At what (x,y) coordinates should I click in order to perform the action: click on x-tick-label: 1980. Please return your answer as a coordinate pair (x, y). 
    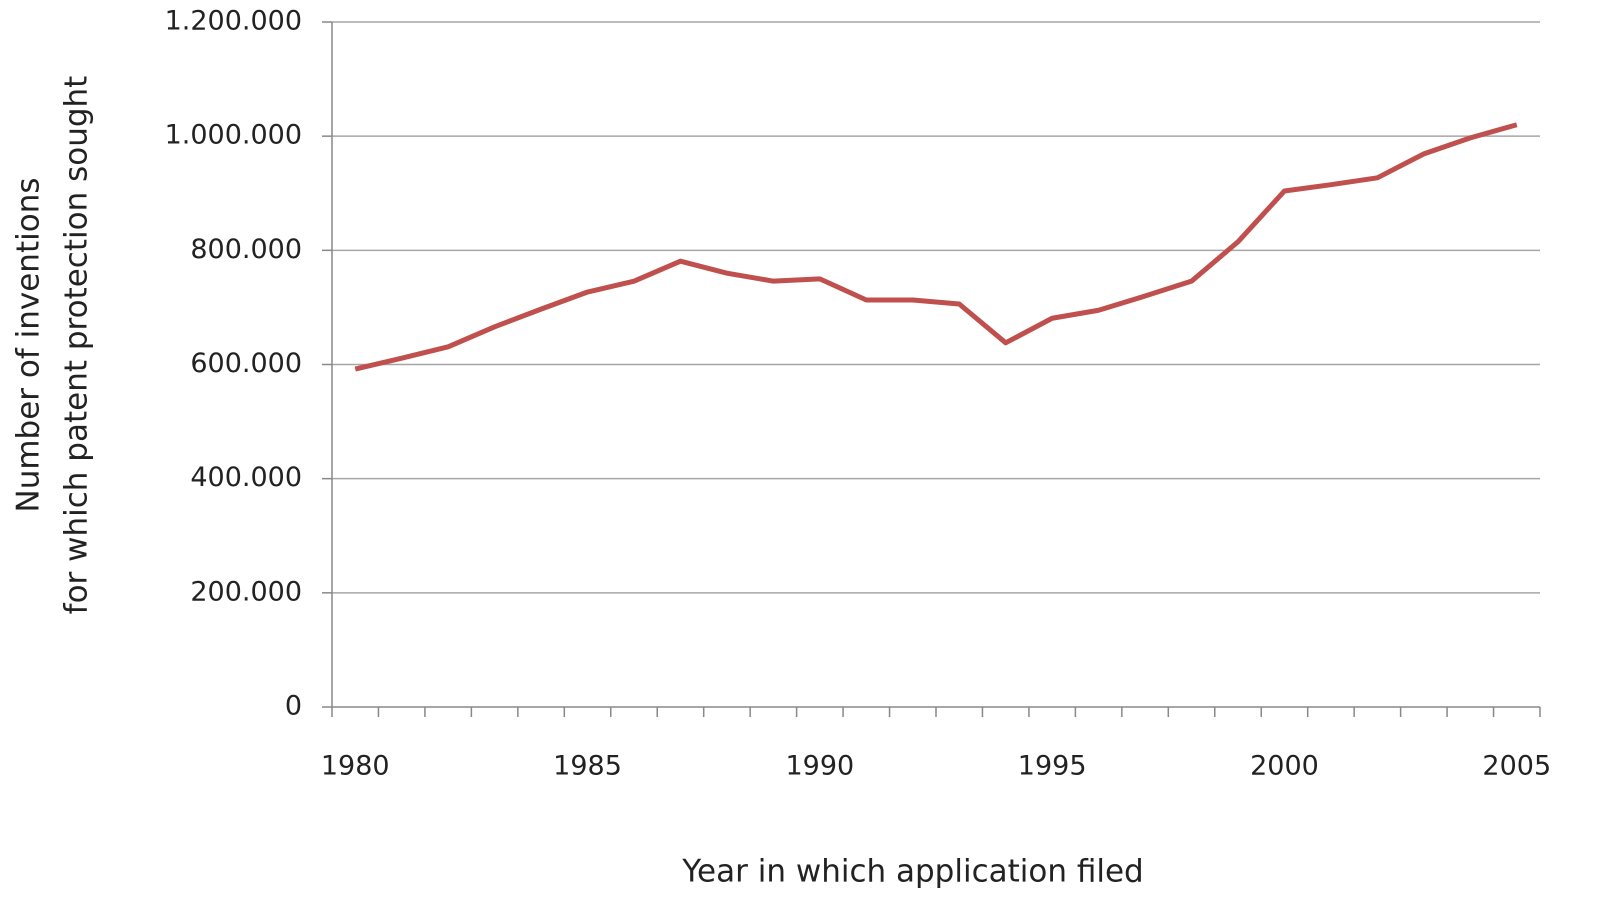
    Looking at the image, I should click on (355, 766).